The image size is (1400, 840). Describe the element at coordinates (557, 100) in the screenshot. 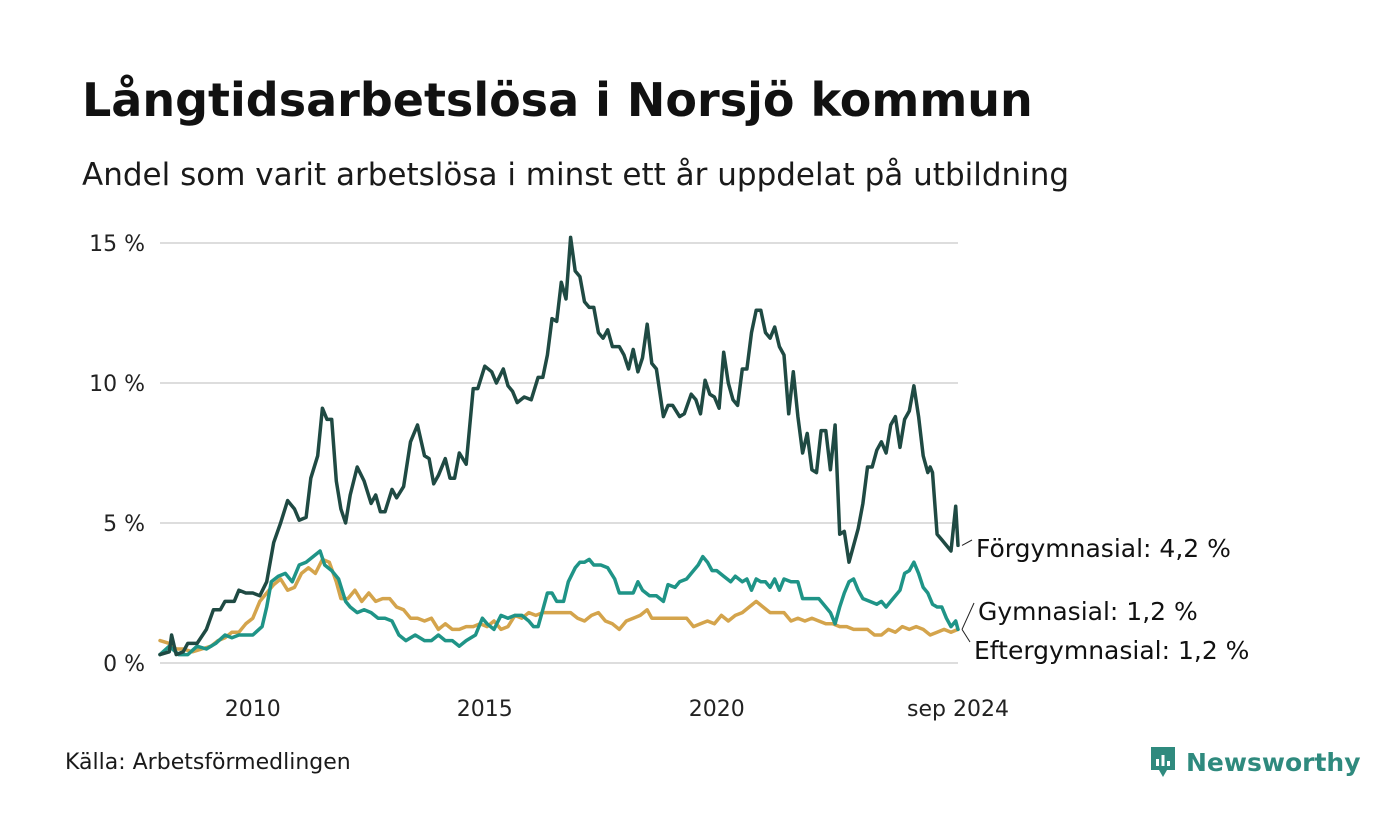

I see `chart-title: Långtidsarbetslösa i Norsjö kommun` at that location.